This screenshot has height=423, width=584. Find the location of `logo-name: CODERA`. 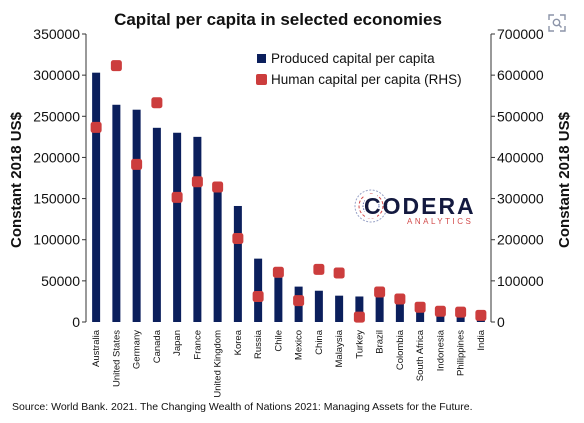

logo-name: CODERA is located at coordinates (420, 206).